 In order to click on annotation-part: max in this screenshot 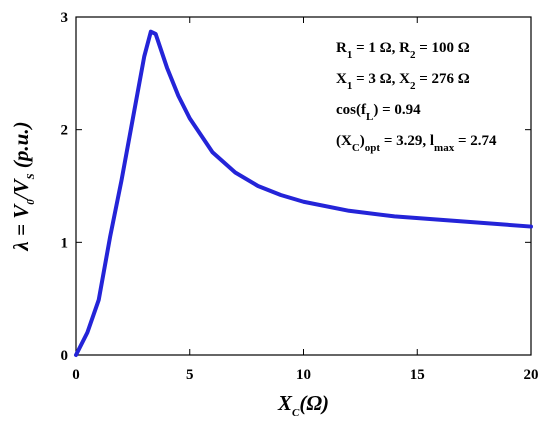, I will do `click(444, 148)`.